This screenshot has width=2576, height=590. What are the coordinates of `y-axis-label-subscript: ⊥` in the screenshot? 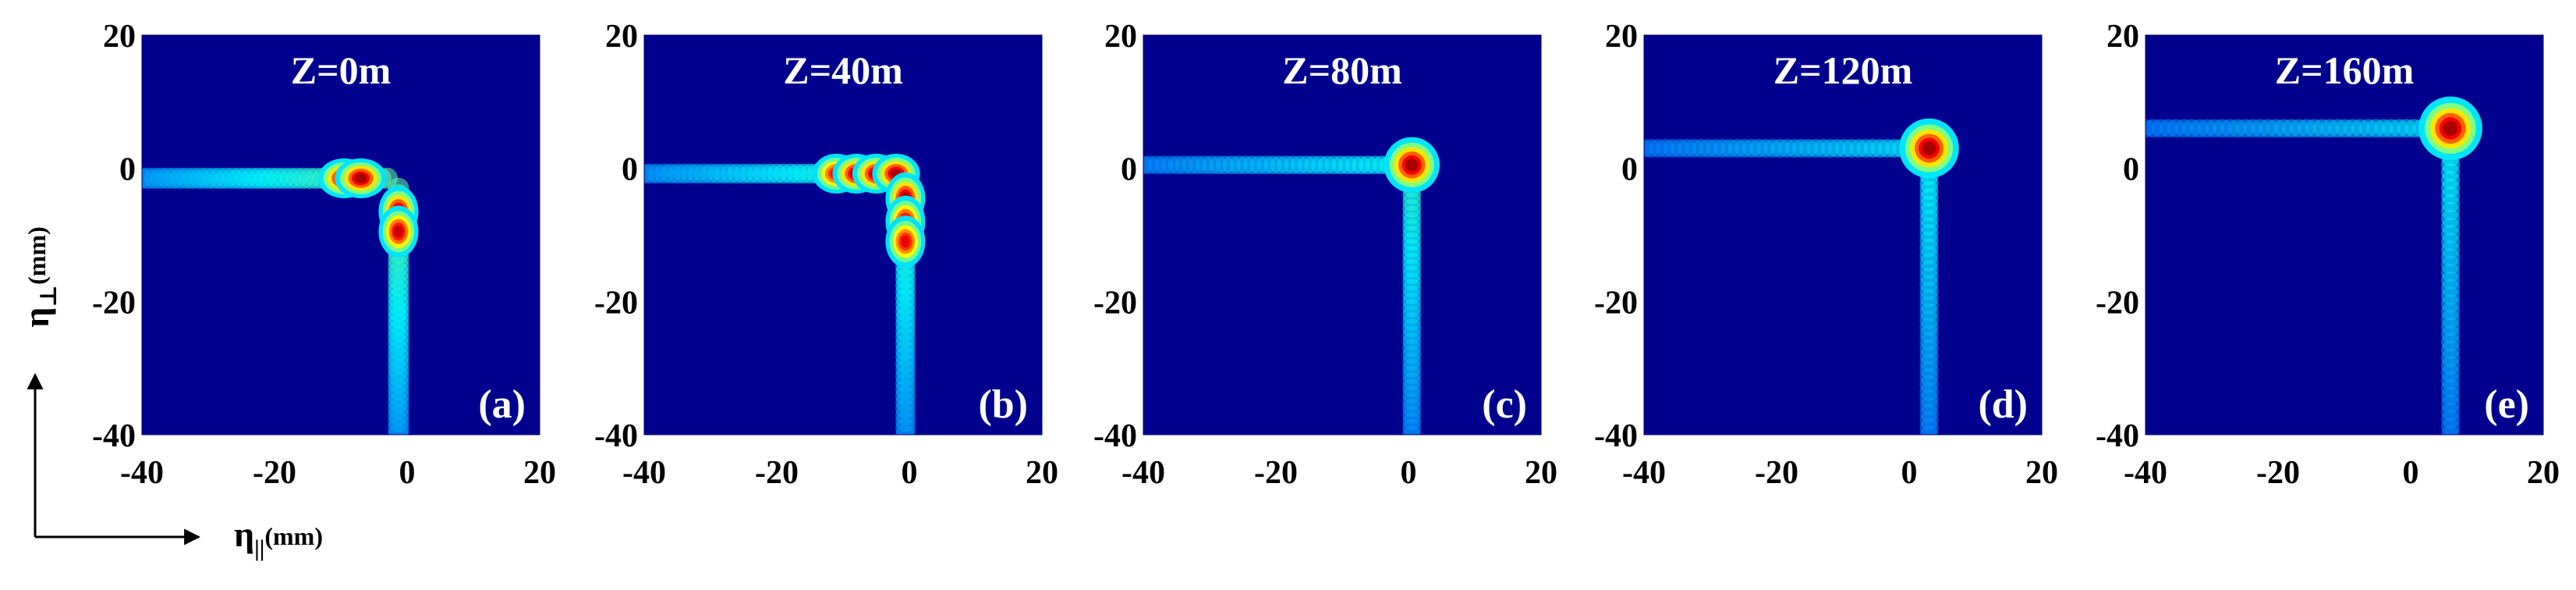 It's located at (49, 296).